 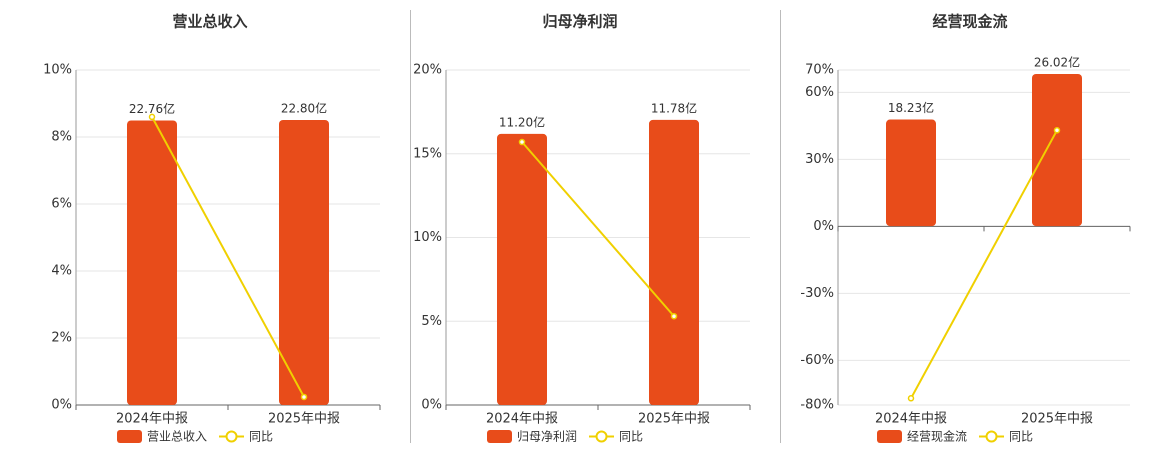 I want to click on value-label: 22.76亿, so click(x=152, y=108).